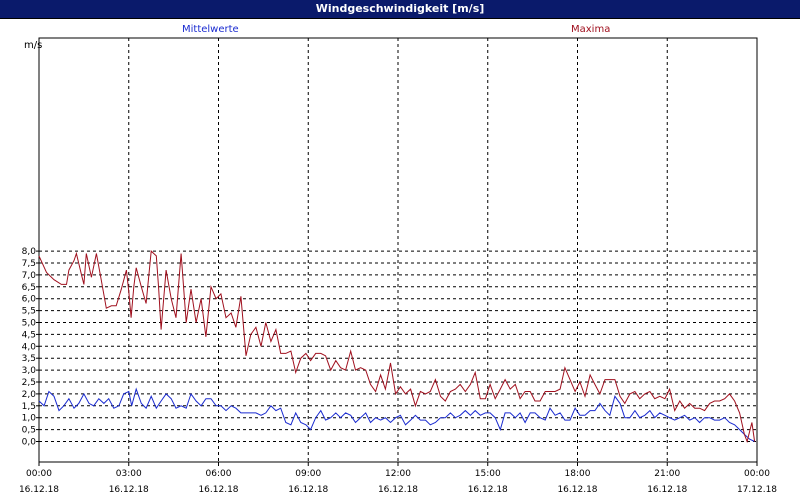  What do you see at coordinates (591, 29) in the screenshot?
I see `legend-maxima: Maxima` at bounding box center [591, 29].